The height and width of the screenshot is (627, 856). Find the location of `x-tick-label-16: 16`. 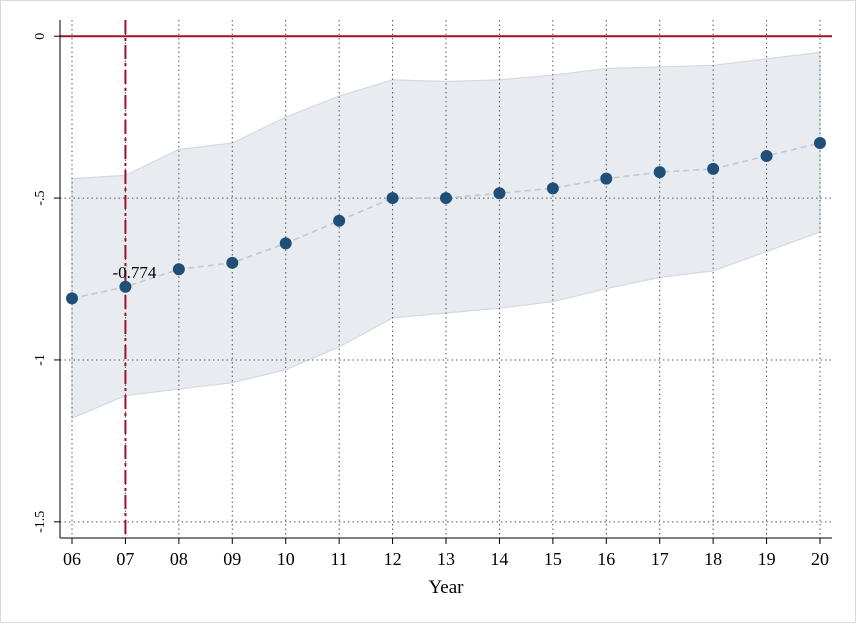

x-tick-label-16: 16 is located at coordinates (606, 559).